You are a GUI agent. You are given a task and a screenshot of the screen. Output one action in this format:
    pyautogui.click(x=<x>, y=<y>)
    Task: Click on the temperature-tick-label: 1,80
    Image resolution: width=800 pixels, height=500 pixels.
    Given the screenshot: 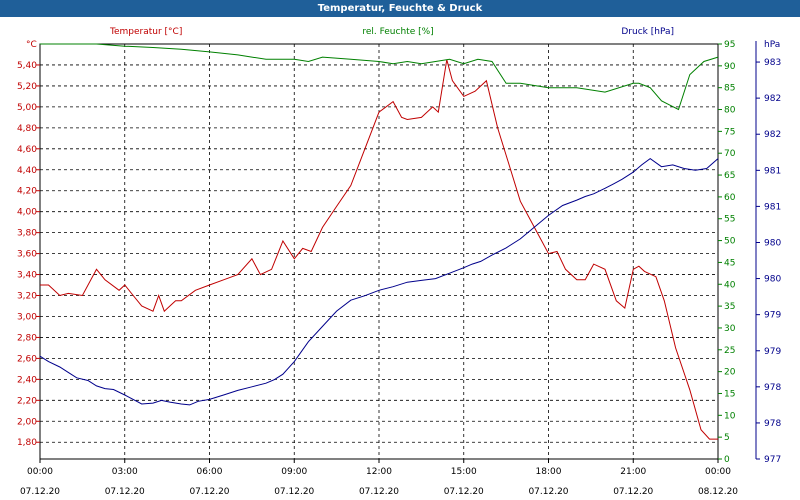 What is the action you would take?
    pyautogui.click(x=27, y=443)
    